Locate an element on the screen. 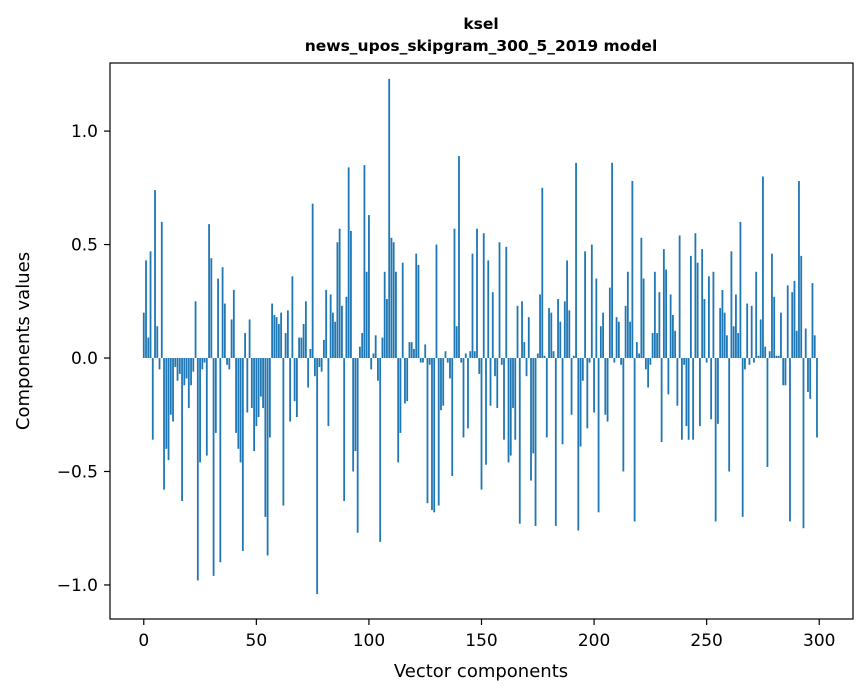  y-tick-label: 1.0 is located at coordinates (84, 132).